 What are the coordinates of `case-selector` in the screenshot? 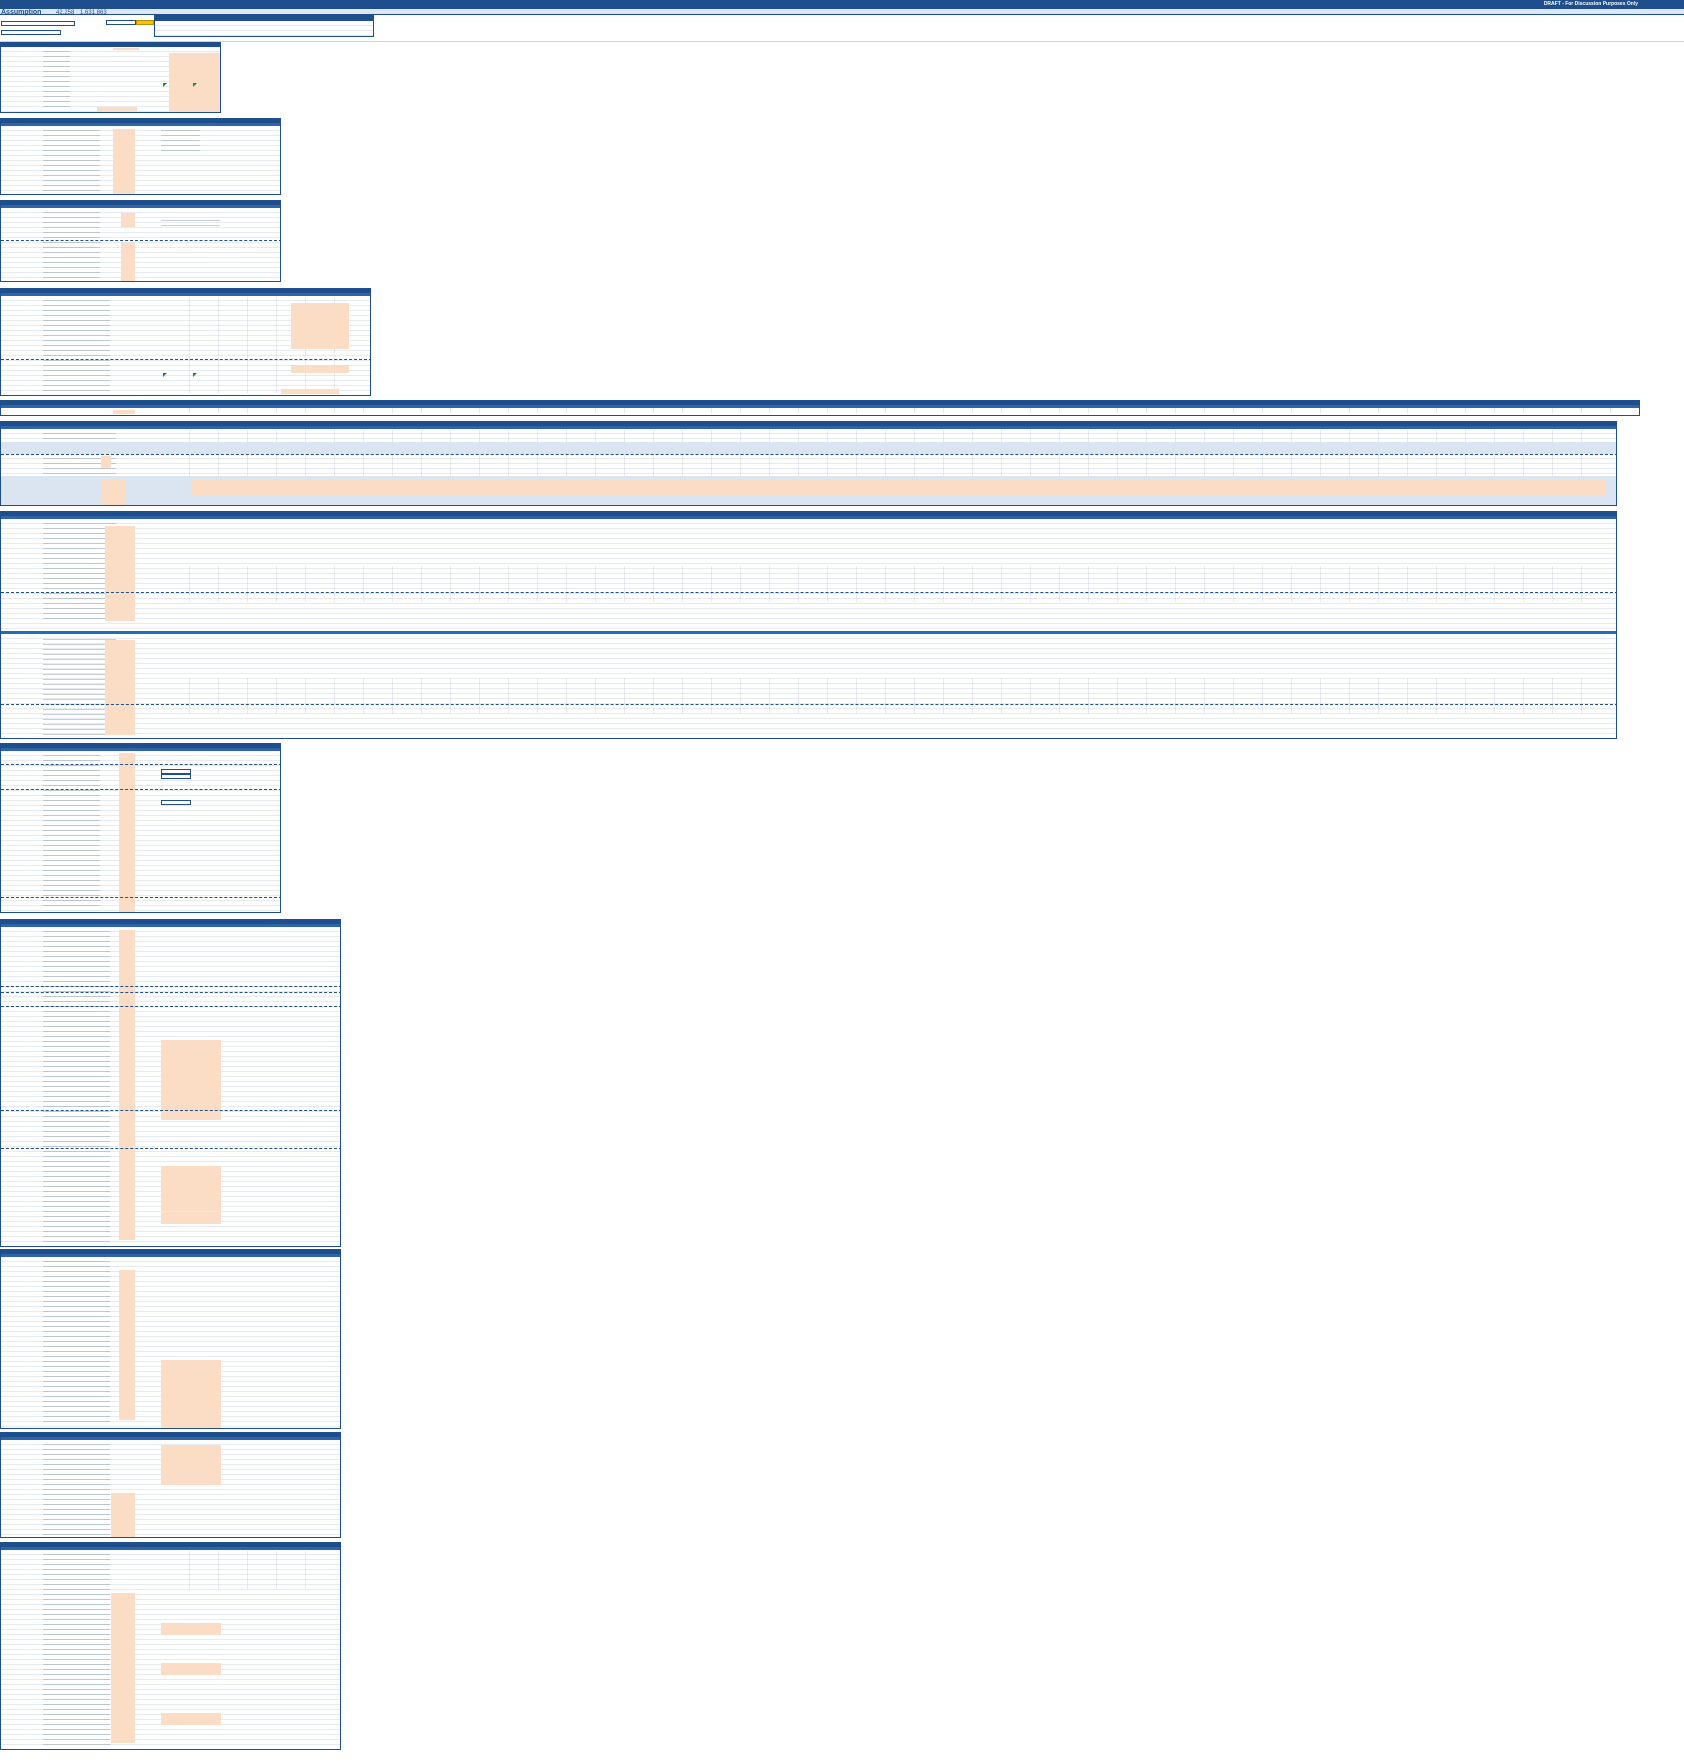 It's located at (31, 32).